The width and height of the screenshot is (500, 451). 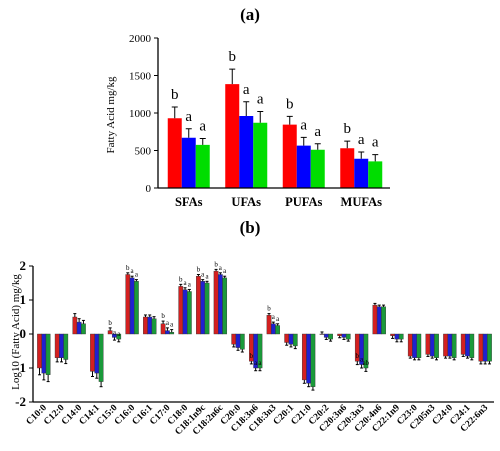 I want to click on y-tick-label: -1, so click(x=20, y=367).